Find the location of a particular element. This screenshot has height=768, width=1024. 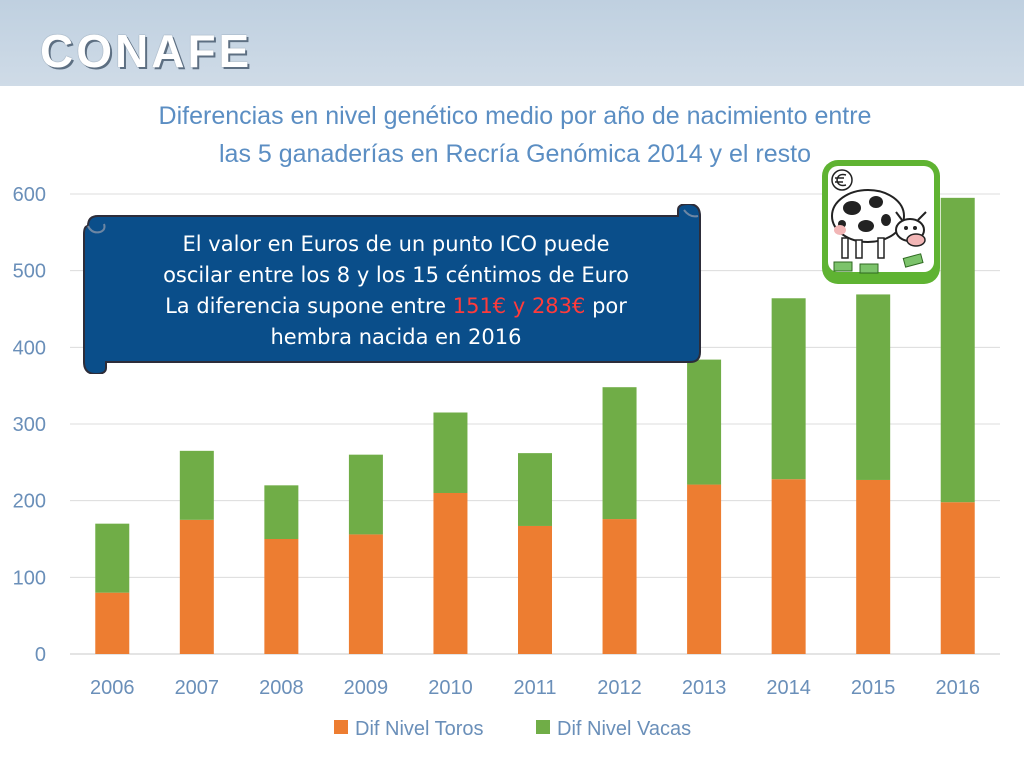

legend-label-toros: Dif Nivel Toros is located at coordinates (419, 729).